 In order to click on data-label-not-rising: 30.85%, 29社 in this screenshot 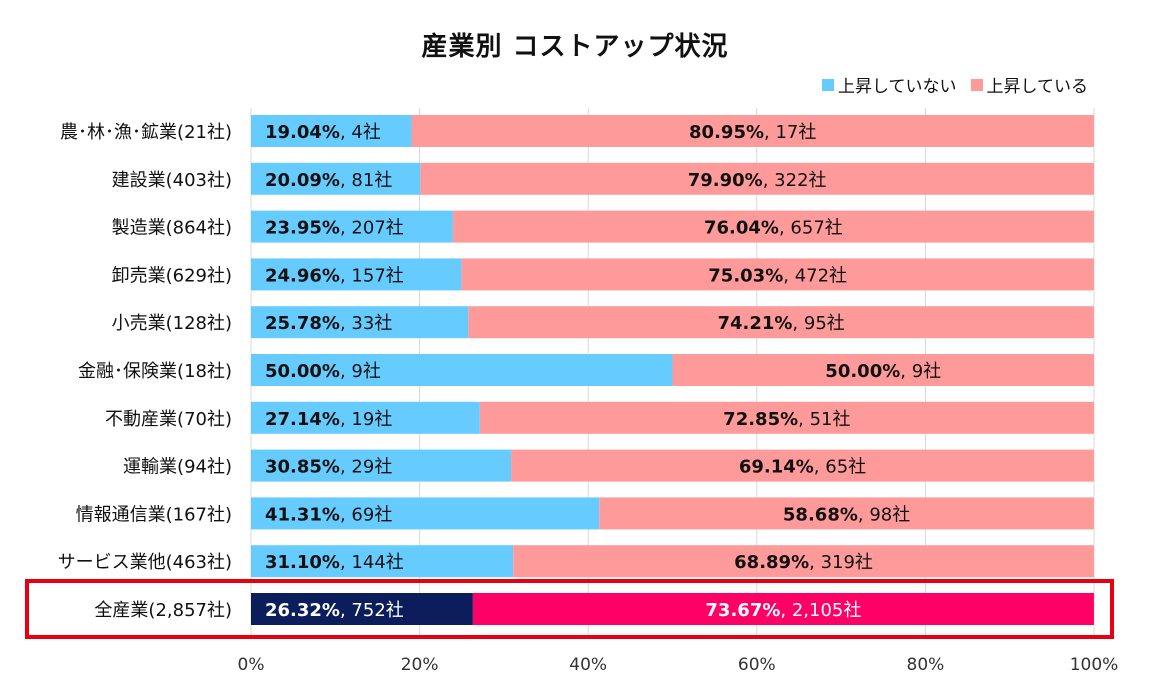, I will do `click(328, 467)`.